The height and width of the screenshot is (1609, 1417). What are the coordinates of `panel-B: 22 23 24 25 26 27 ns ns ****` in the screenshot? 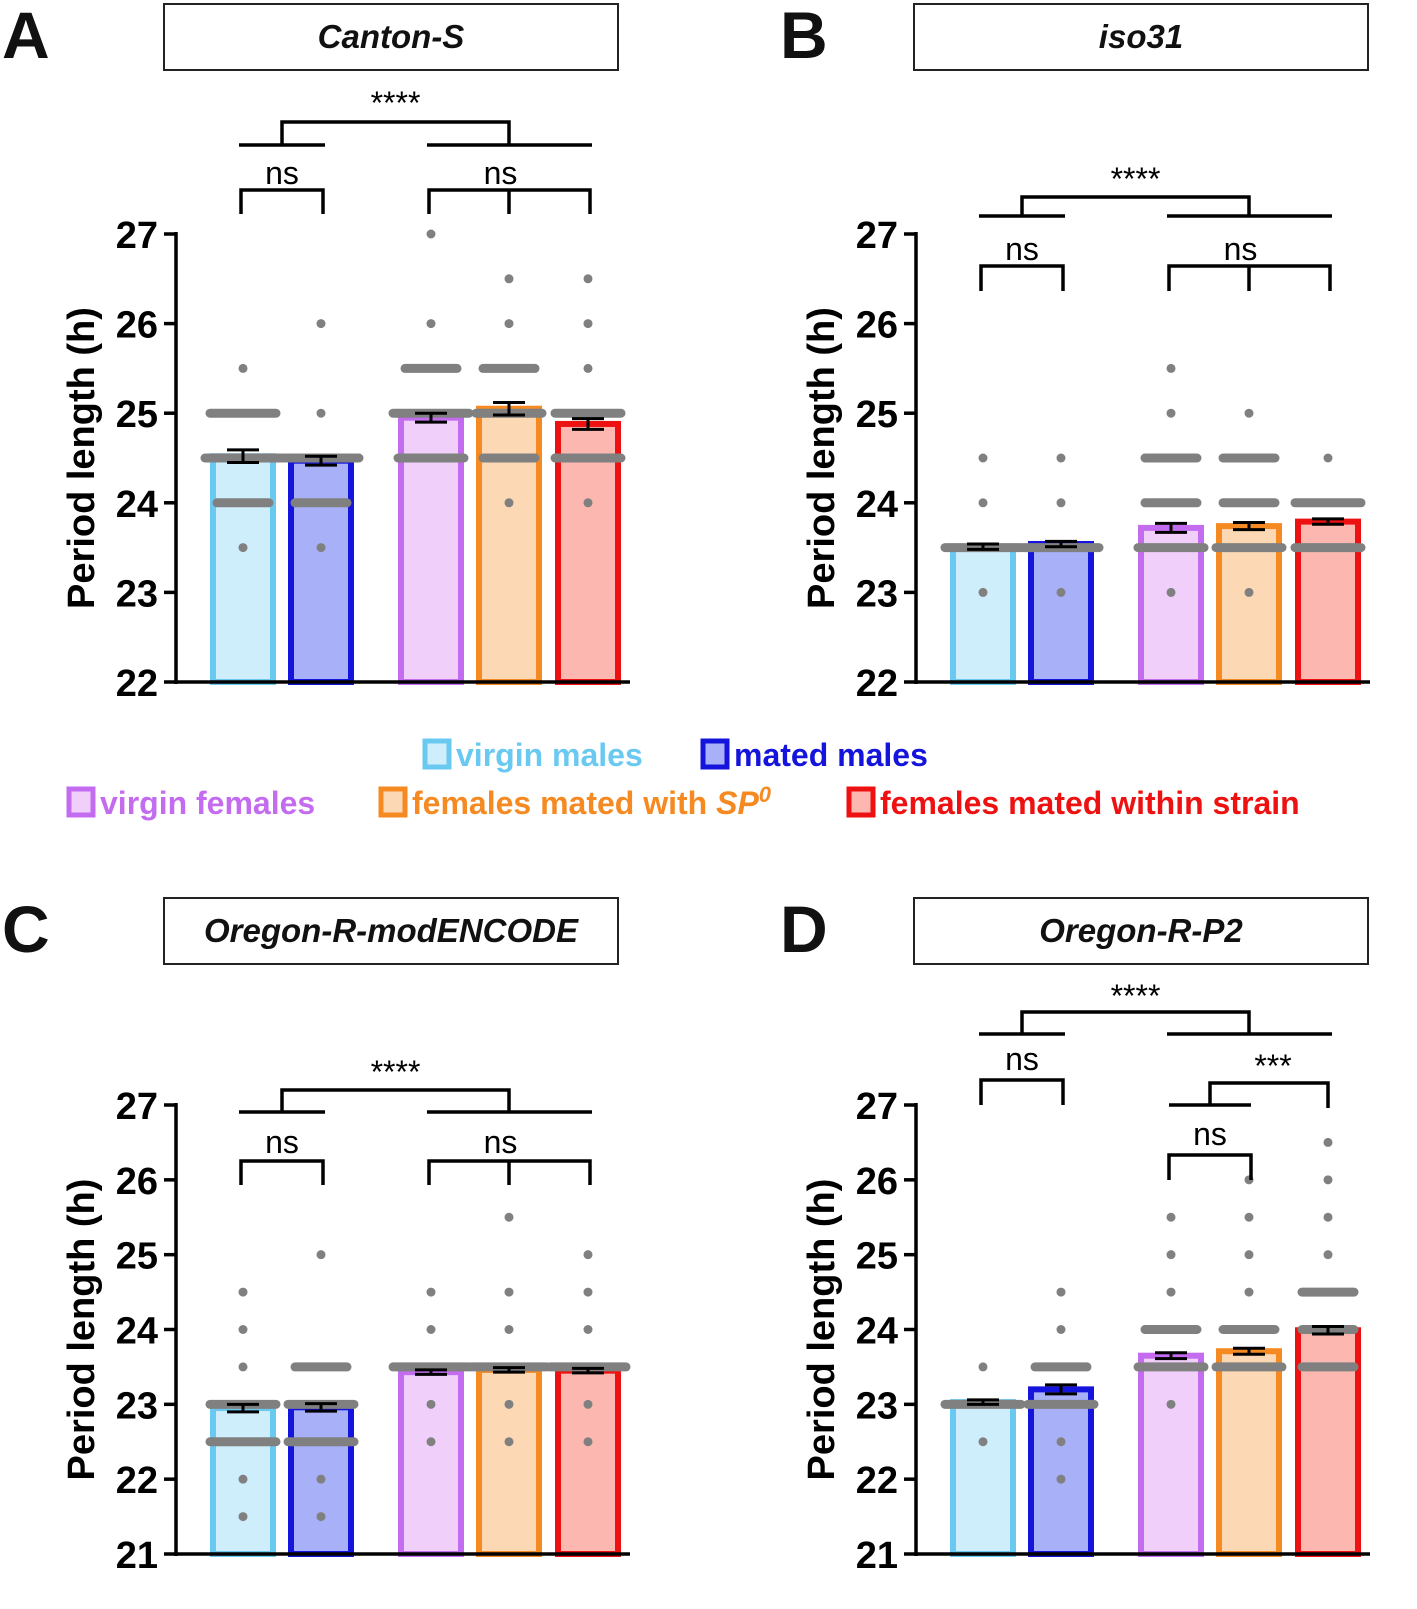 It's located at (1113, 433).